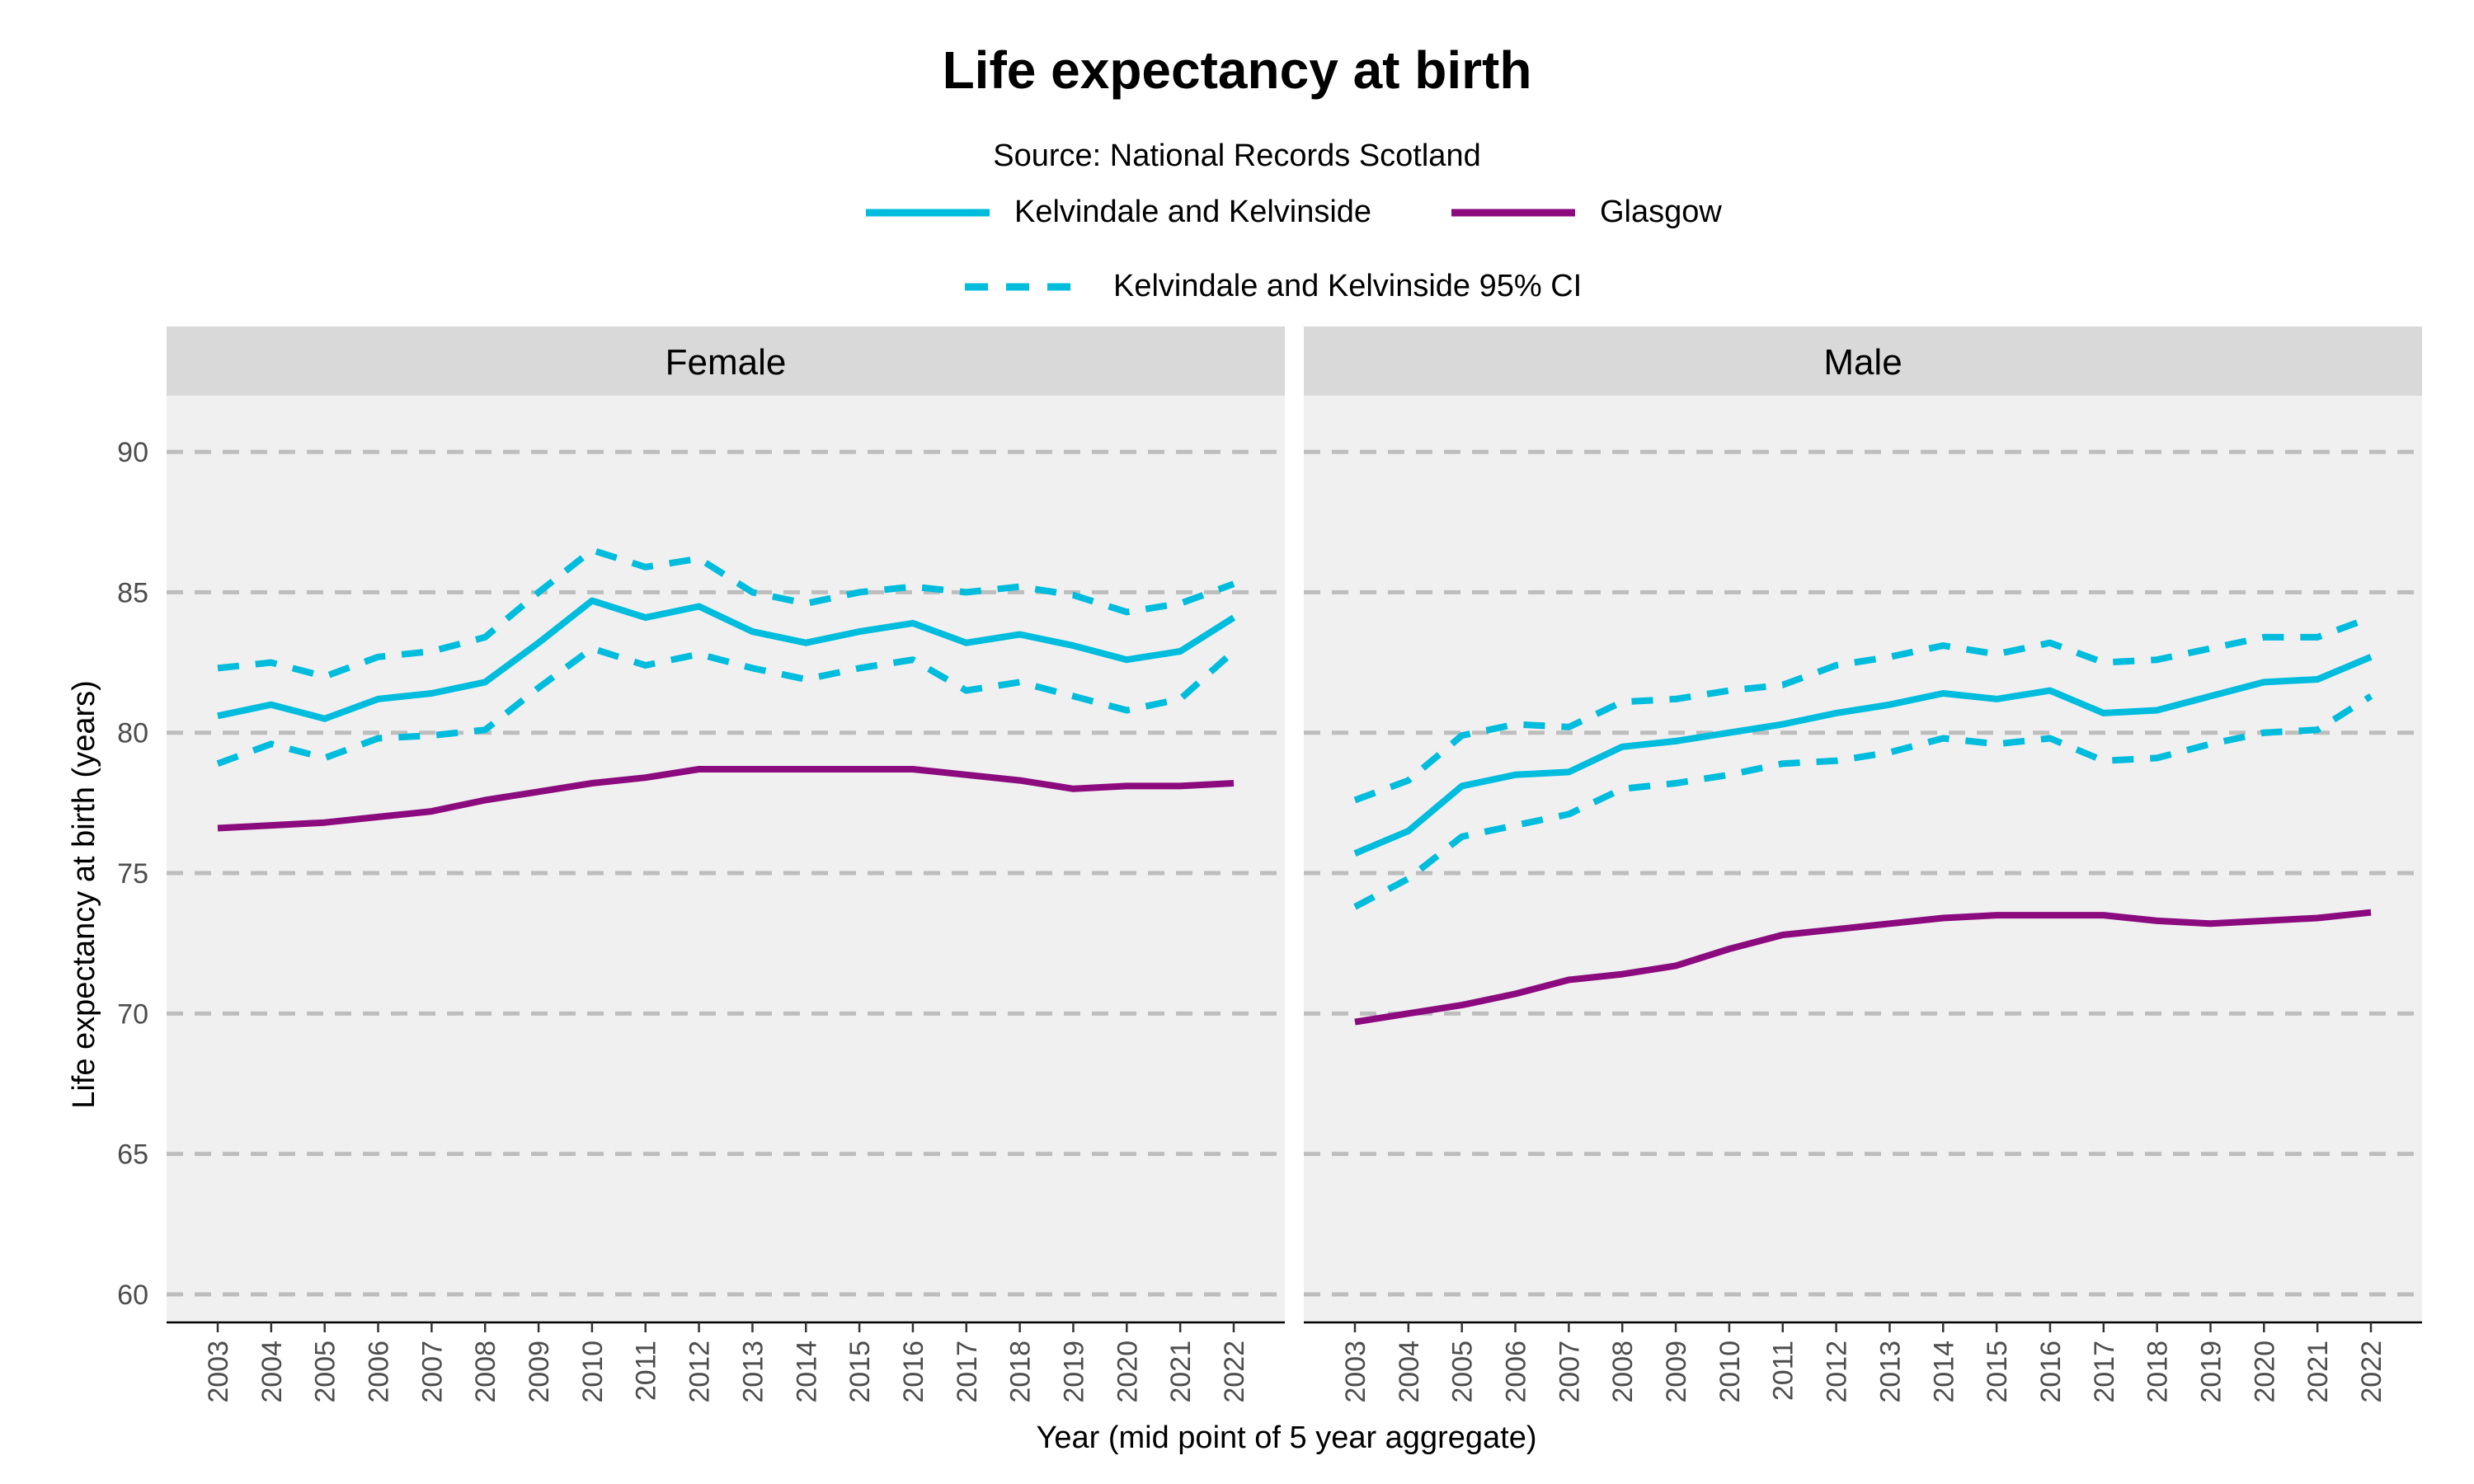 The width and height of the screenshot is (2474, 1484). Describe the element at coordinates (132, 874) in the screenshot. I see `y-tick-label: 75` at that location.